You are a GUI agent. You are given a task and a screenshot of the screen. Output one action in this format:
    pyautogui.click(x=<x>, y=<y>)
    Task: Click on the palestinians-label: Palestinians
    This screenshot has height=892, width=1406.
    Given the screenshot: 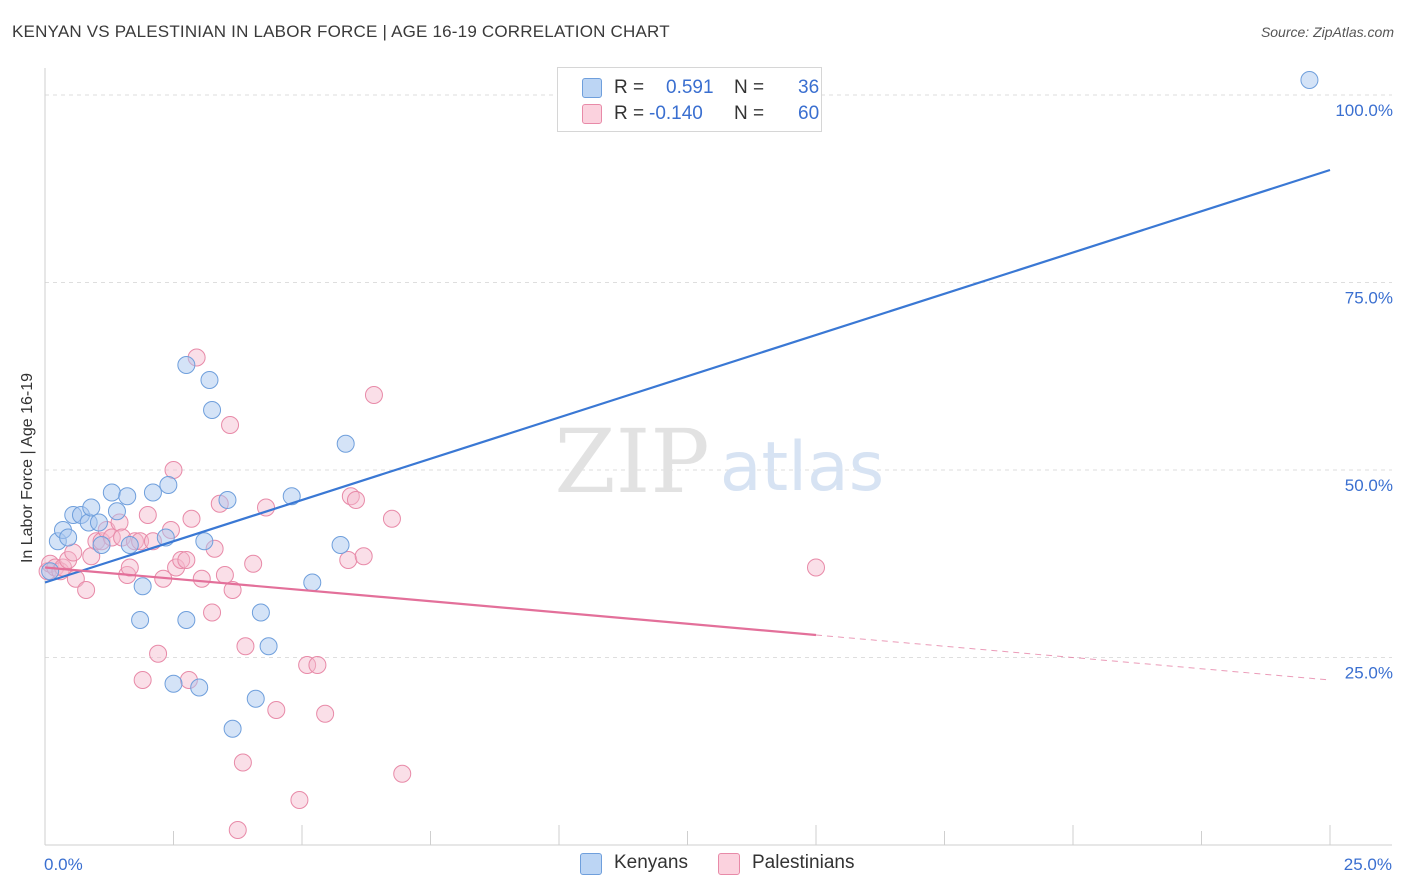 What is the action you would take?
    pyautogui.click(x=803, y=862)
    